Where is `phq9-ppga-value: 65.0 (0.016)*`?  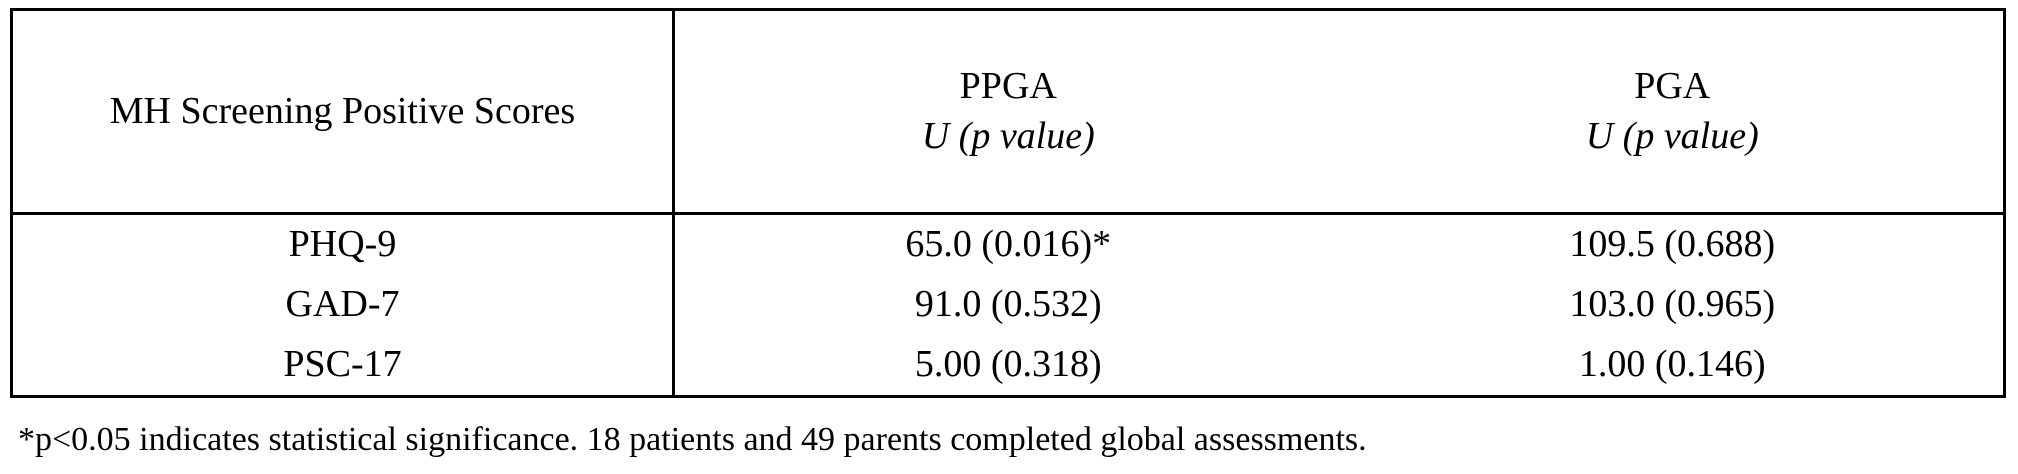 phq9-ppga-value: 65.0 (0.016)* is located at coordinates (1008, 244).